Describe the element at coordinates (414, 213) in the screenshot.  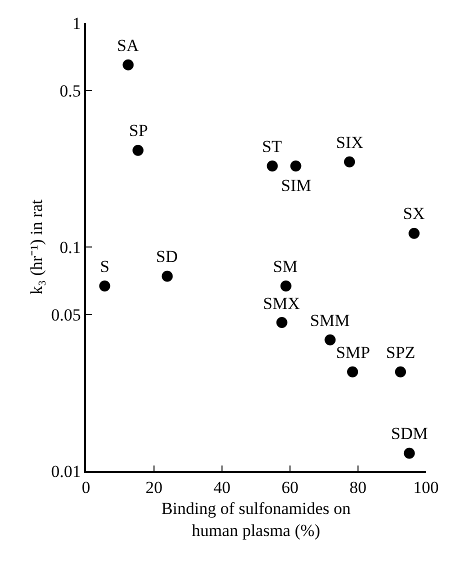
I see `annotation: SX` at that location.